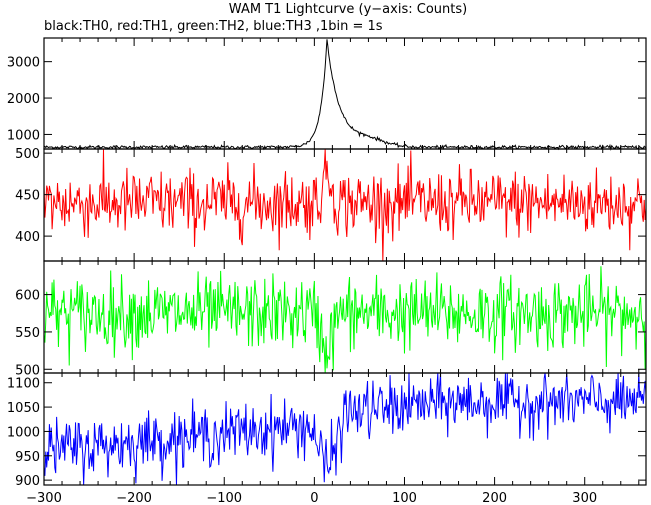 This screenshot has width=651, height=505. What do you see at coordinates (23, 408) in the screenshot?
I see `y-tick-label: 1050` at bounding box center [23, 408].